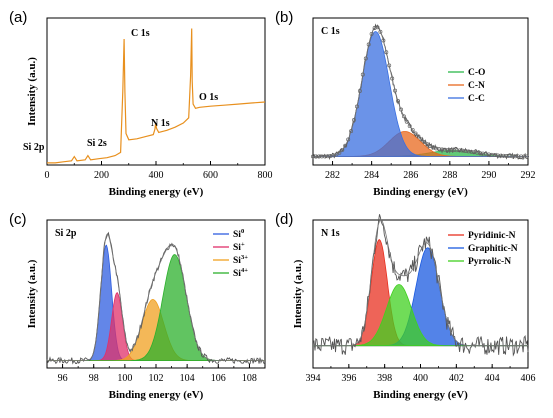 This screenshot has height=418, width=553. I want to click on x-tick-label: 106, so click(218, 378).